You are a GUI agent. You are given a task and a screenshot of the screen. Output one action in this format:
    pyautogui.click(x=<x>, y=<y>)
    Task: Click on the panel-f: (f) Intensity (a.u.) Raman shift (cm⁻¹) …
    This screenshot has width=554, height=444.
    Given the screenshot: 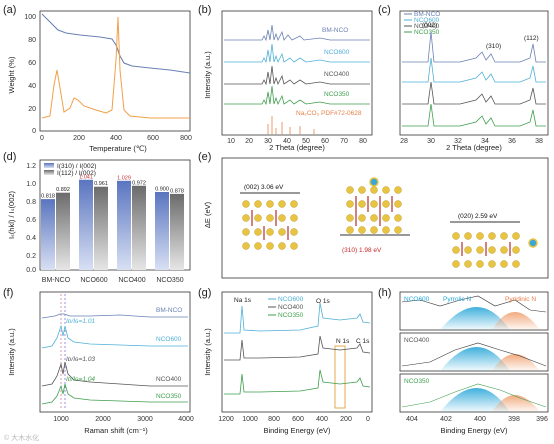 What is the action you would take?
    pyautogui.click(x=98, y=361)
    